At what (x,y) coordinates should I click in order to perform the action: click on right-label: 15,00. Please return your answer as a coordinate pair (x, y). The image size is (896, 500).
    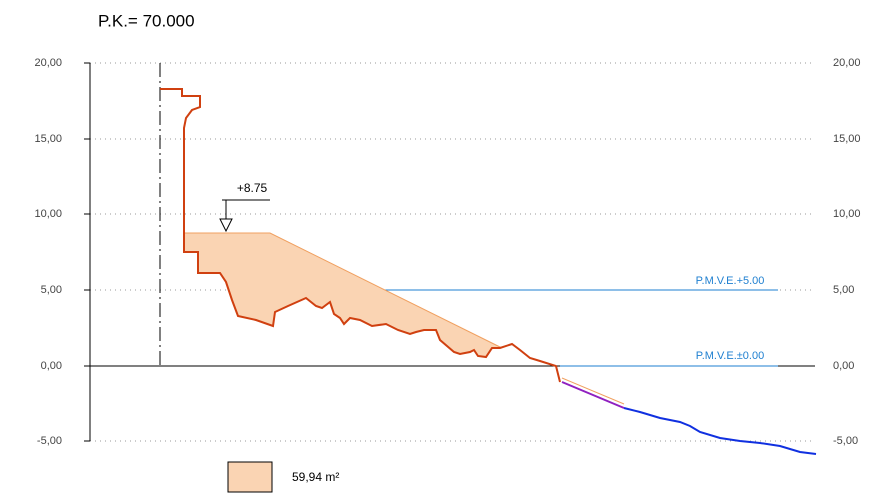
    Looking at the image, I should click on (847, 139).